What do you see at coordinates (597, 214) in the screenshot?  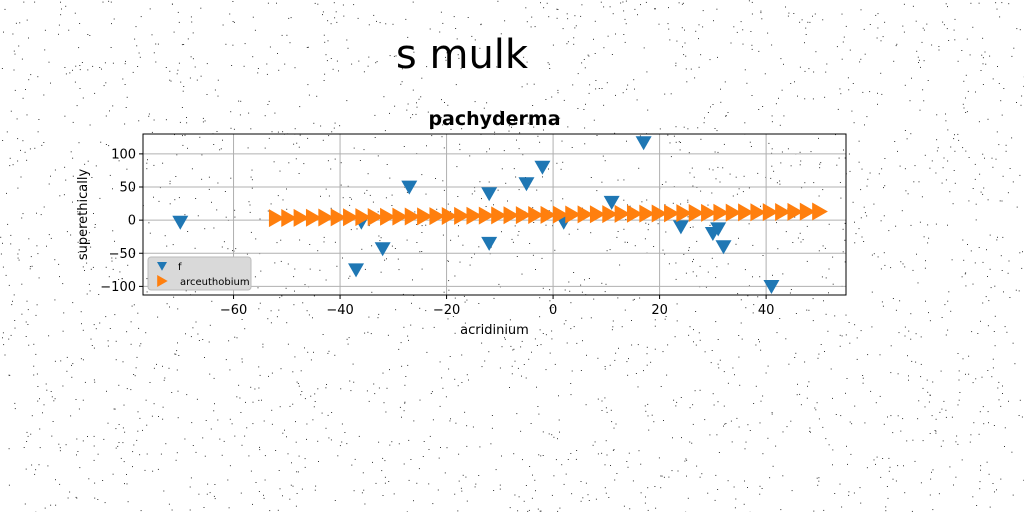 I see `point-arceuthobium` at bounding box center [597, 214].